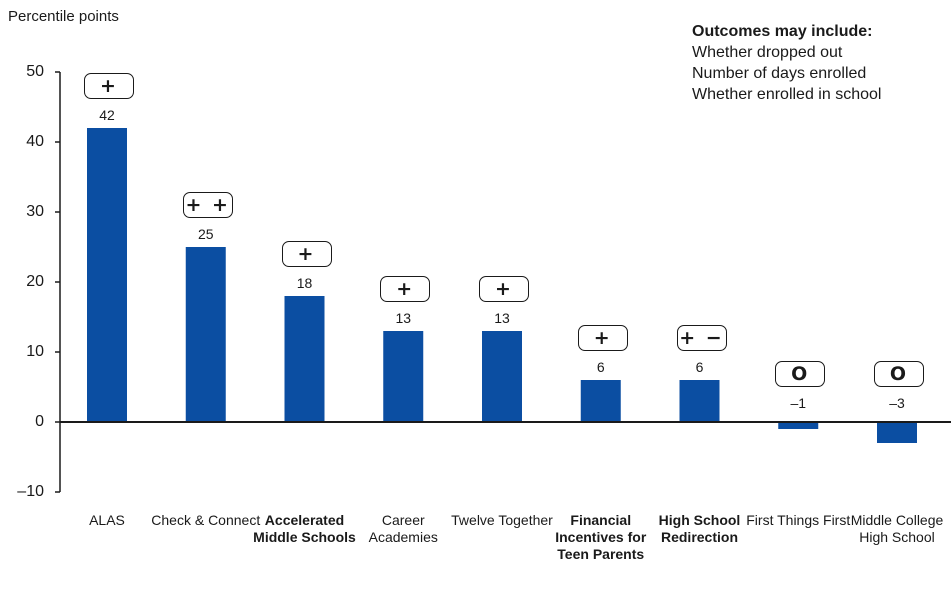  I want to click on y-tick-label: 50, so click(35, 71).